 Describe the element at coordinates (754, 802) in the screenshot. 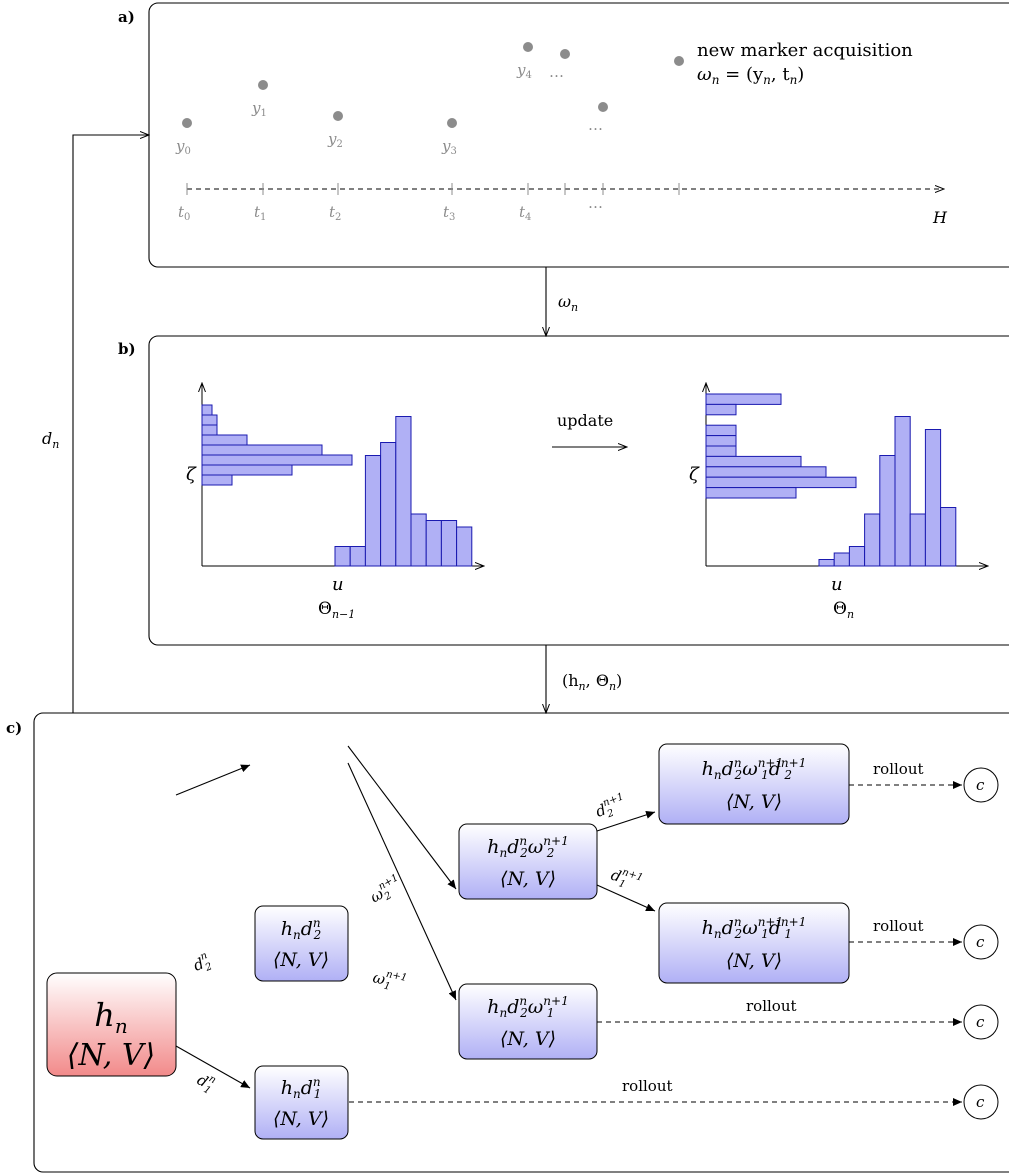

I see `node-hn-d2-w1-d2-stats: ⟨N, V⟩` at that location.